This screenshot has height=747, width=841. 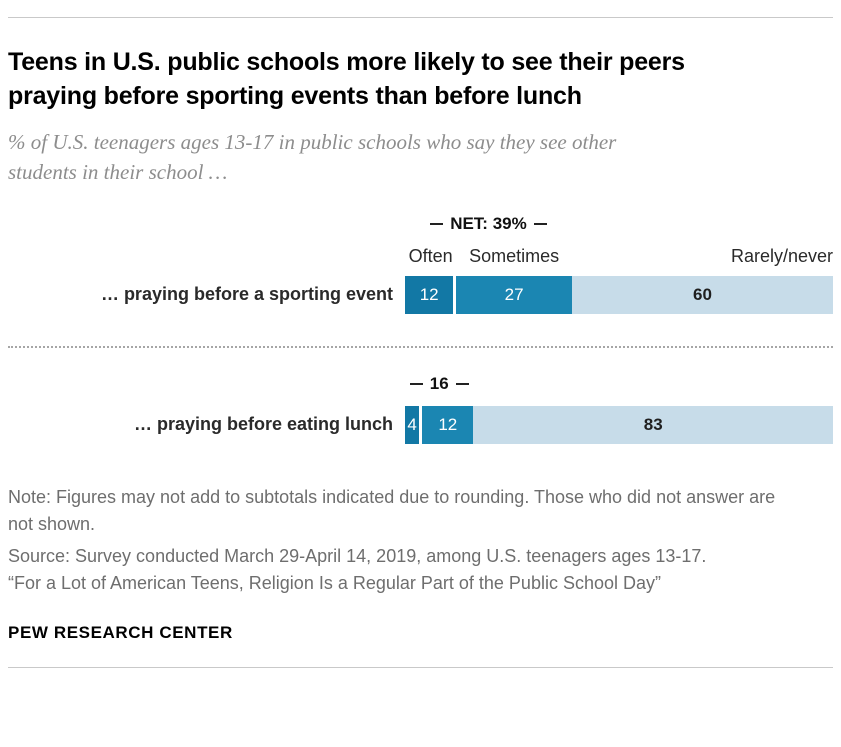 I want to click on category-label-lunch: … praying before eating lunch, so click(x=263, y=424).